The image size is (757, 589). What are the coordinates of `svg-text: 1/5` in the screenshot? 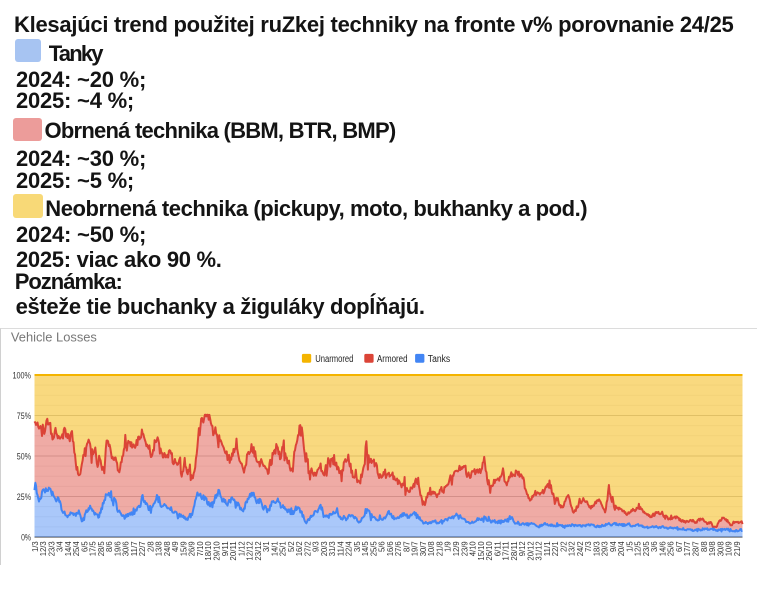 It's located at (629, 546).